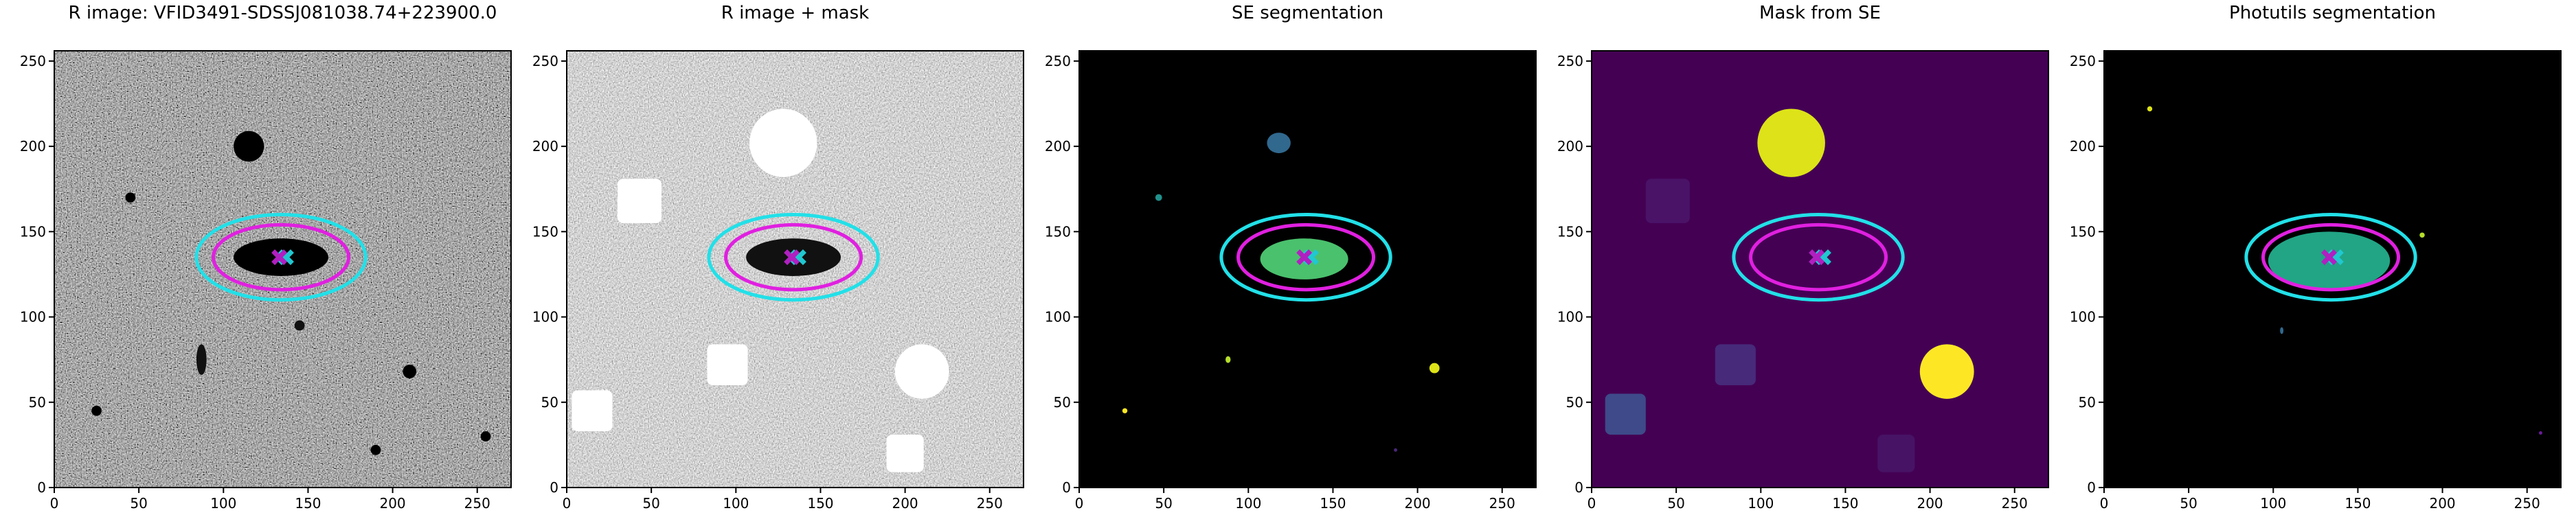 The height and width of the screenshot is (515, 2576). Describe the element at coordinates (1307, 13) in the screenshot. I see `panel-title: SE segmentation` at that location.